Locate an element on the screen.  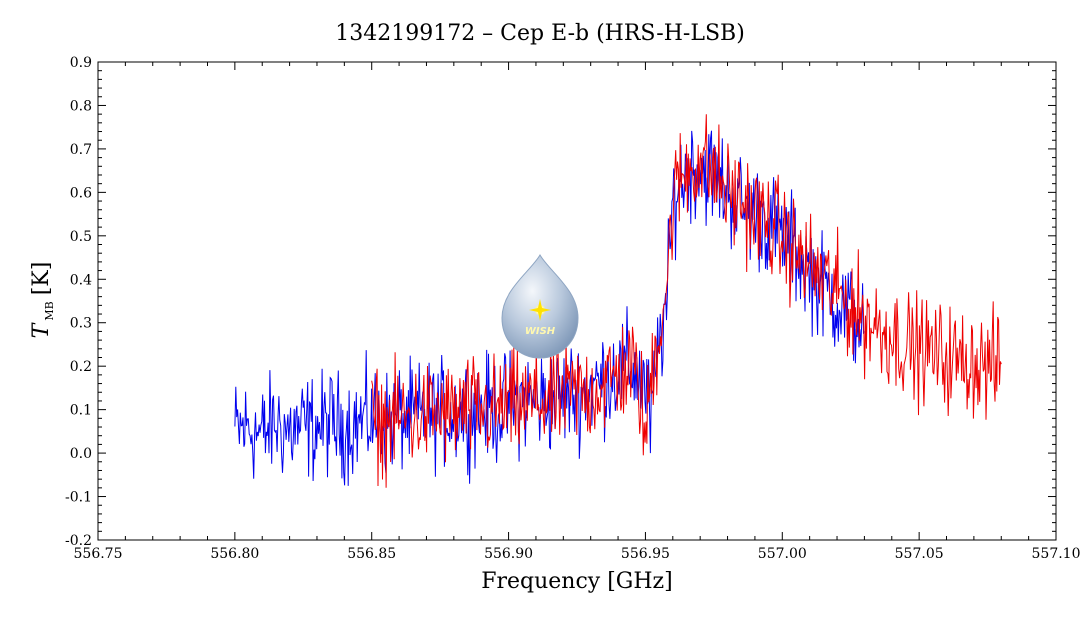
chart-title: 1342199172 – Cep E-b (HRS-H-LSB) is located at coordinates (540, 33).